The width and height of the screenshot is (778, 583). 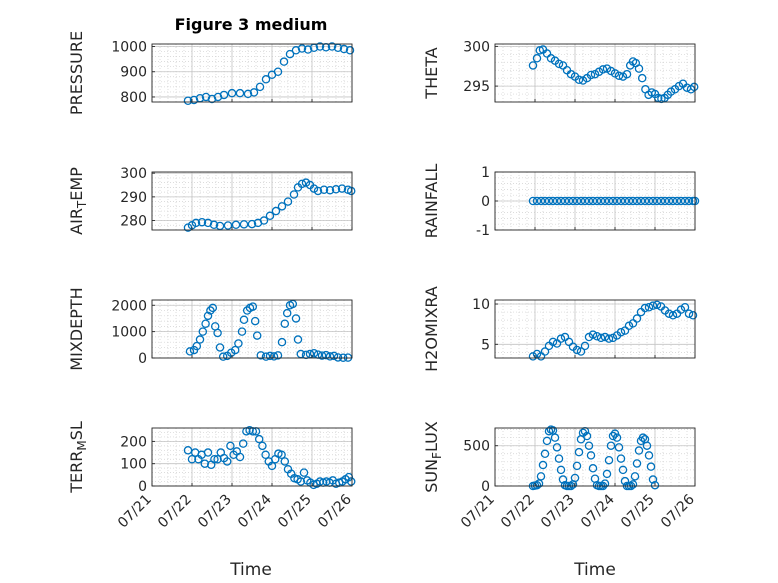 What do you see at coordinates (133, 465) in the screenshot?
I see `y-tick-label: 100` at bounding box center [133, 465].